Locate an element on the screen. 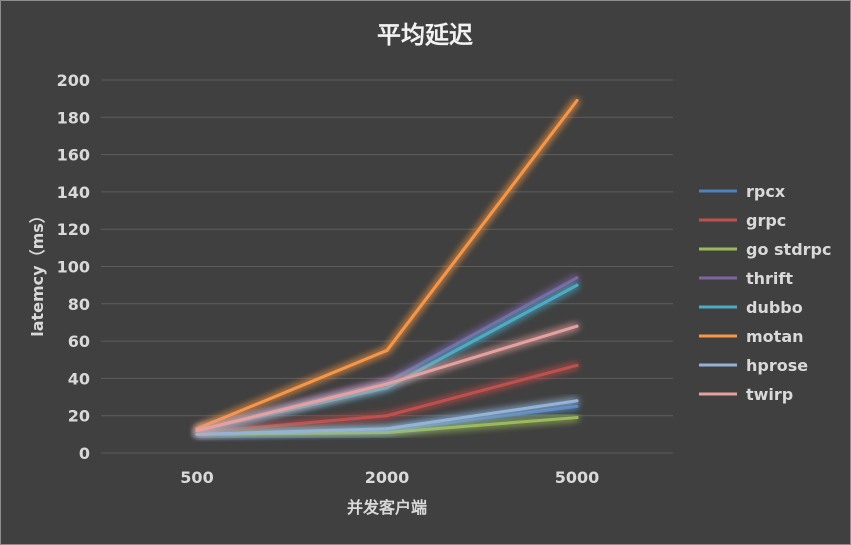 The height and width of the screenshot is (545, 851). x-tick-label: 5000 is located at coordinates (577, 477).